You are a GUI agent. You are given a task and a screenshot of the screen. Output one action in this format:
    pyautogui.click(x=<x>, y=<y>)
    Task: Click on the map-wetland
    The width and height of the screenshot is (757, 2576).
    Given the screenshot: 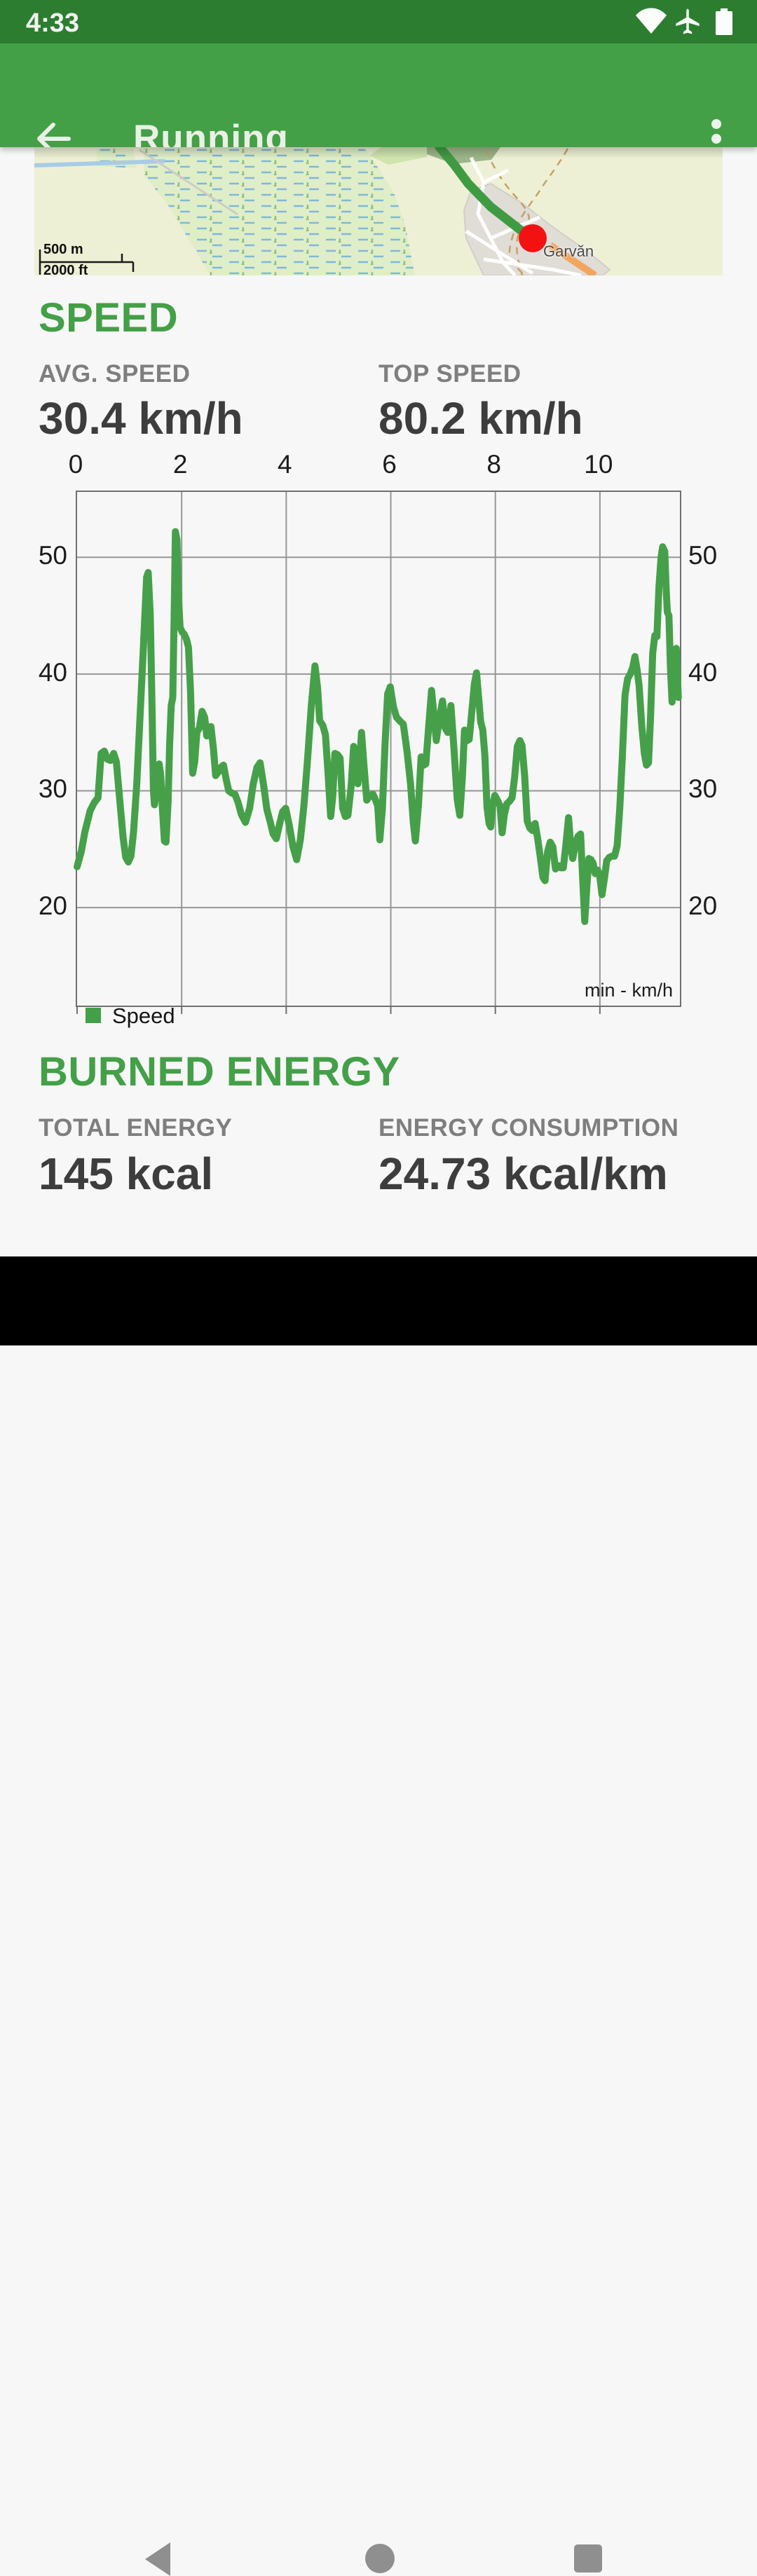 What is the action you would take?
    pyautogui.click(x=279, y=212)
    